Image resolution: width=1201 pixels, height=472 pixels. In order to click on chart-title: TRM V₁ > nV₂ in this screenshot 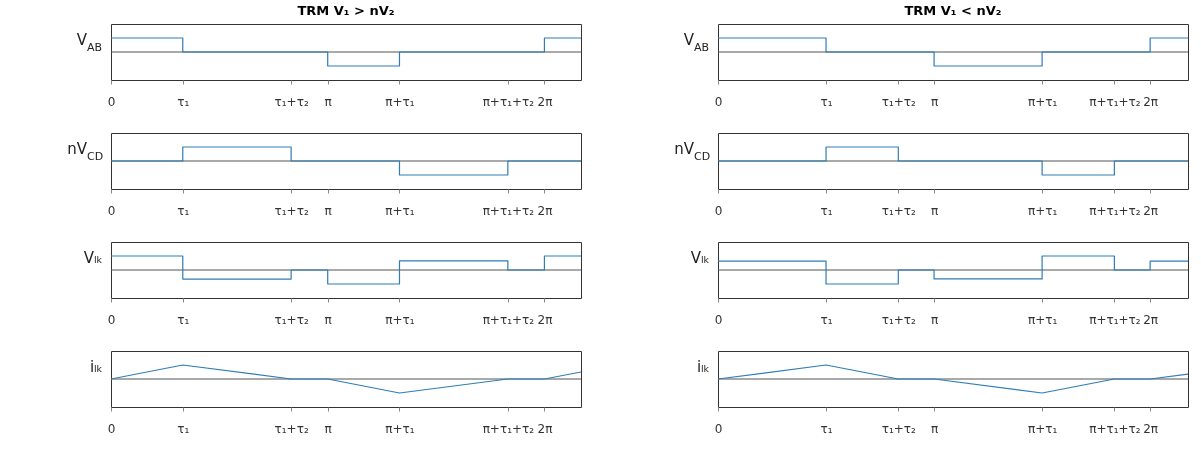, I will do `click(346, 10)`.